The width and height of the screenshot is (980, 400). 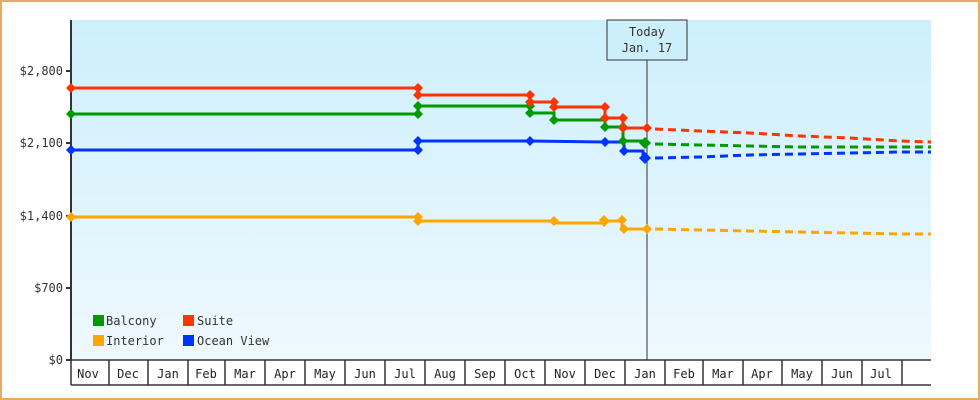 I want to click on legend-label: Ocean View, so click(x=233, y=341).